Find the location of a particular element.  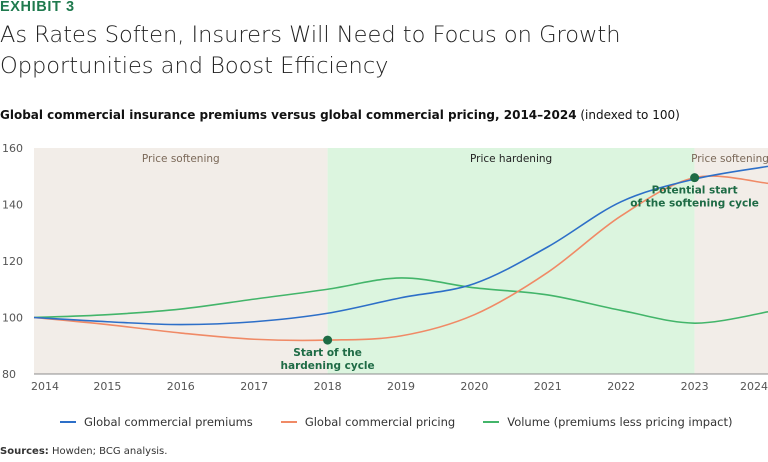

legend-item-pricing: Global commercial pricing is located at coordinates (368, 422).